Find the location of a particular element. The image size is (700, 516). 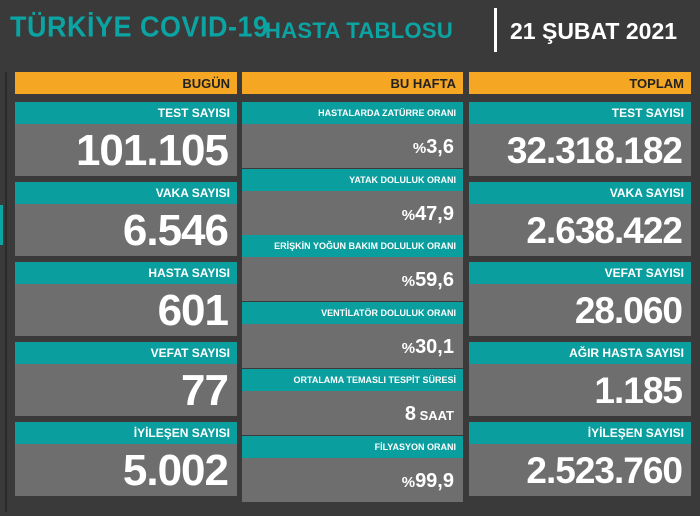

today-header: BUGÜN is located at coordinates (126, 83).